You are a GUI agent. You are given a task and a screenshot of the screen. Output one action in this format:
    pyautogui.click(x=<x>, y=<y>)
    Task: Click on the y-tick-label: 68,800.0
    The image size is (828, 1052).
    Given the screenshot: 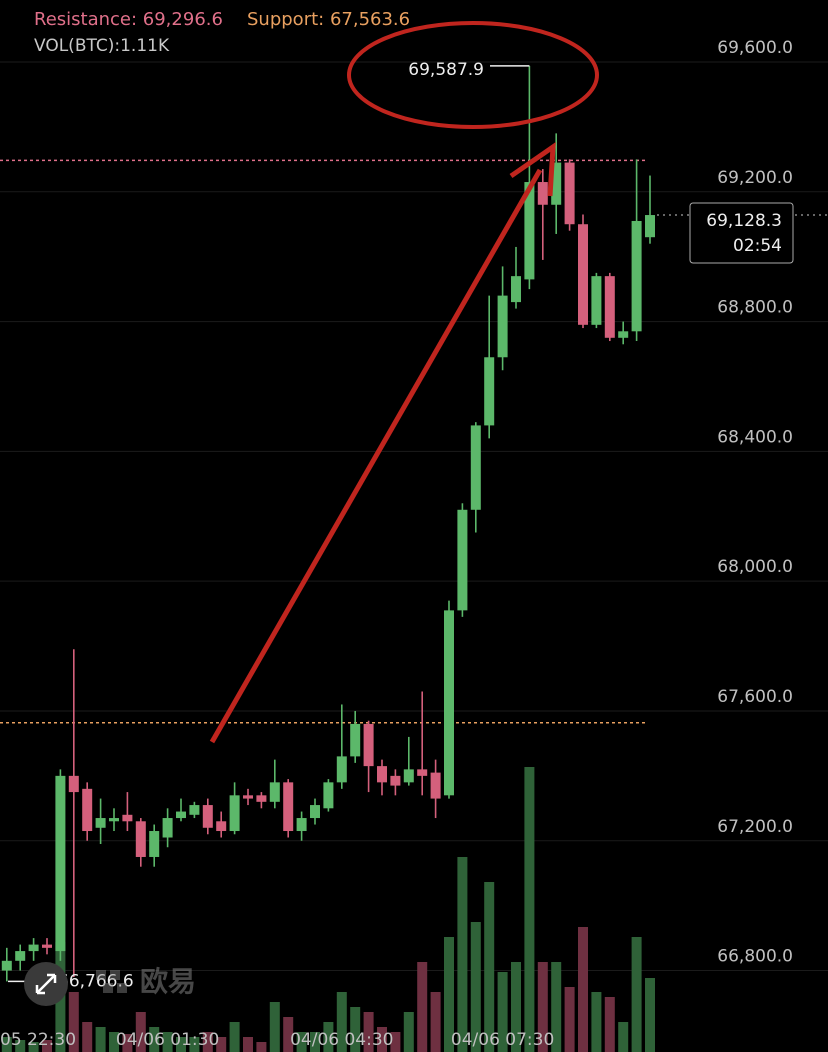 What is the action you would take?
    pyautogui.click(x=755, y=308)
    